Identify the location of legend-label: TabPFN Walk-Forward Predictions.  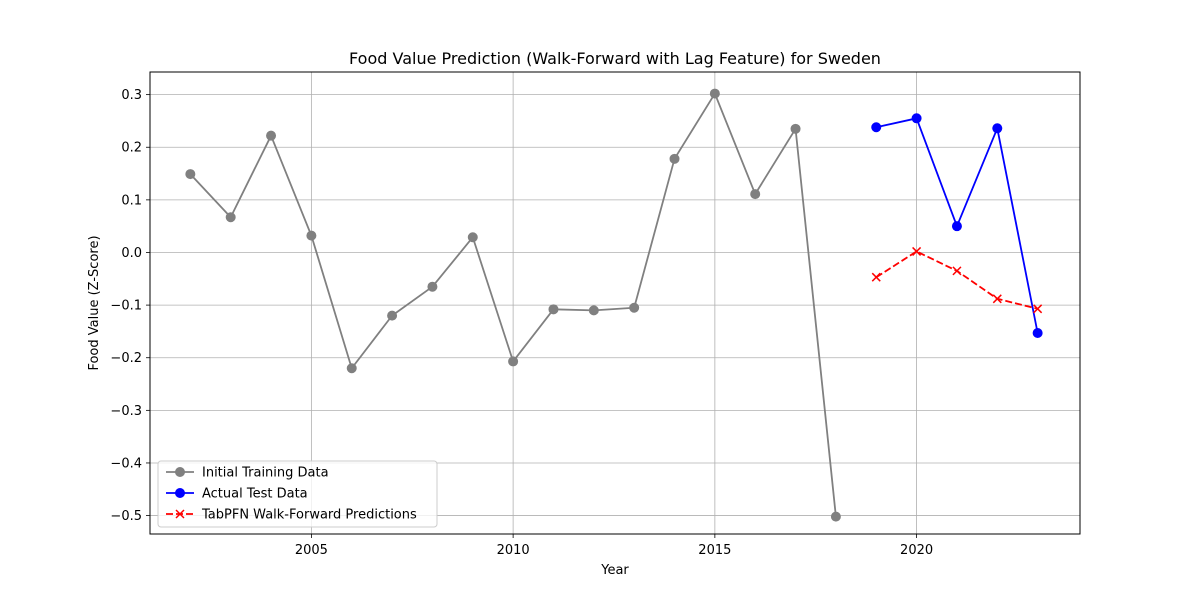
(309, 515).